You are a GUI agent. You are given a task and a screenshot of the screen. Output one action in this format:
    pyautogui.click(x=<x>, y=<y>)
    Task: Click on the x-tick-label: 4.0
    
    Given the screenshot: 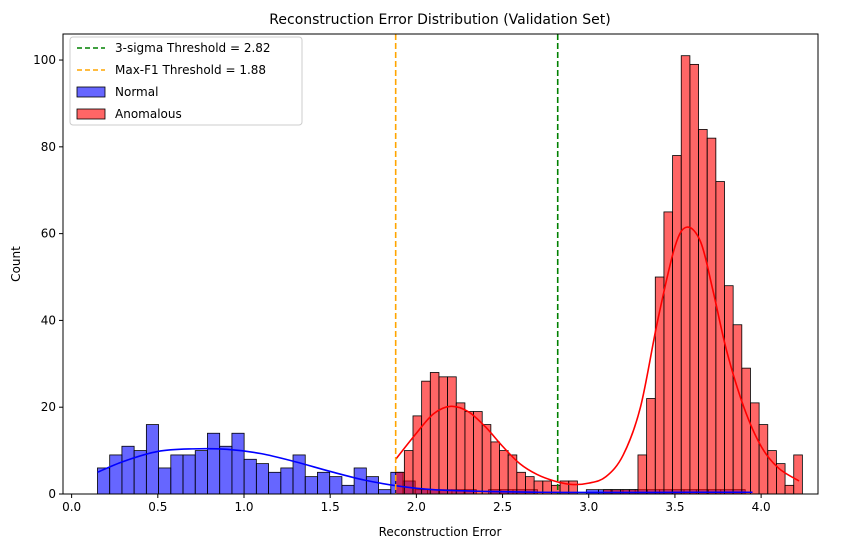 What is the action you would take?
    pyautogui.click(x=761, y=507)
    